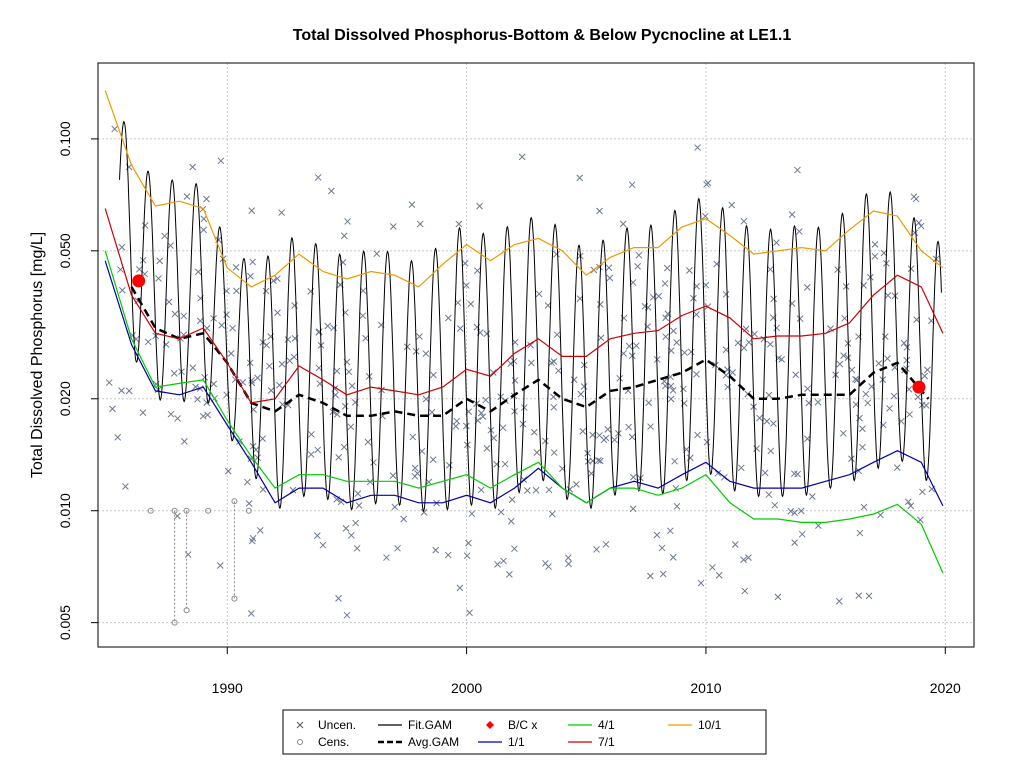  What do you see at coordinates (65, 250) in the screenshot?
I see `y-tick-label: 0.050` at bounding box center [65, 250].